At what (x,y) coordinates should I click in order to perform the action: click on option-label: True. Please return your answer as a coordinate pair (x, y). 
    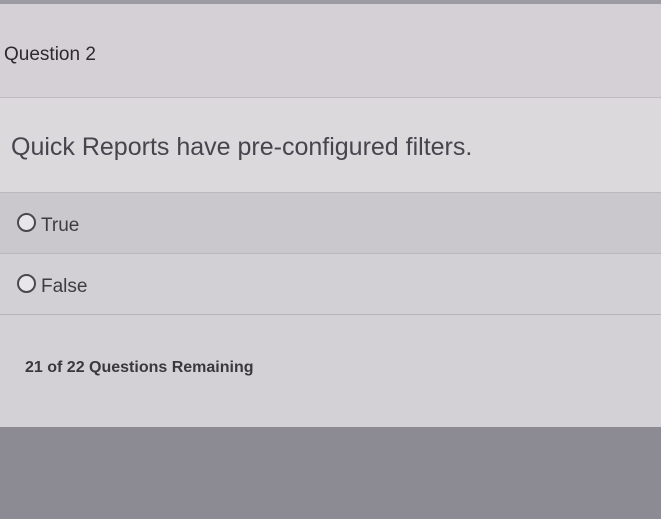
    Looking at the image, I should click on (60, 225).